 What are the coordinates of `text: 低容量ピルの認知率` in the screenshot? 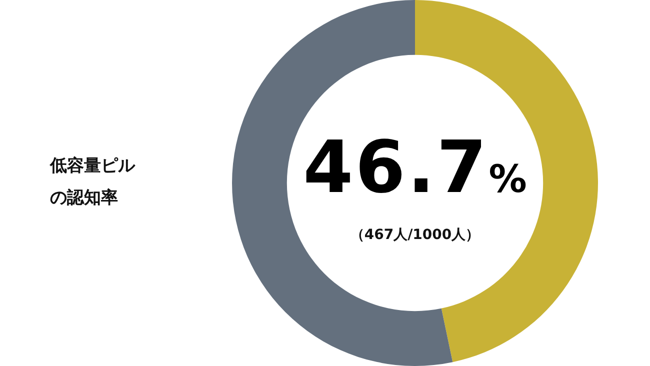 It's located at (93, 182).